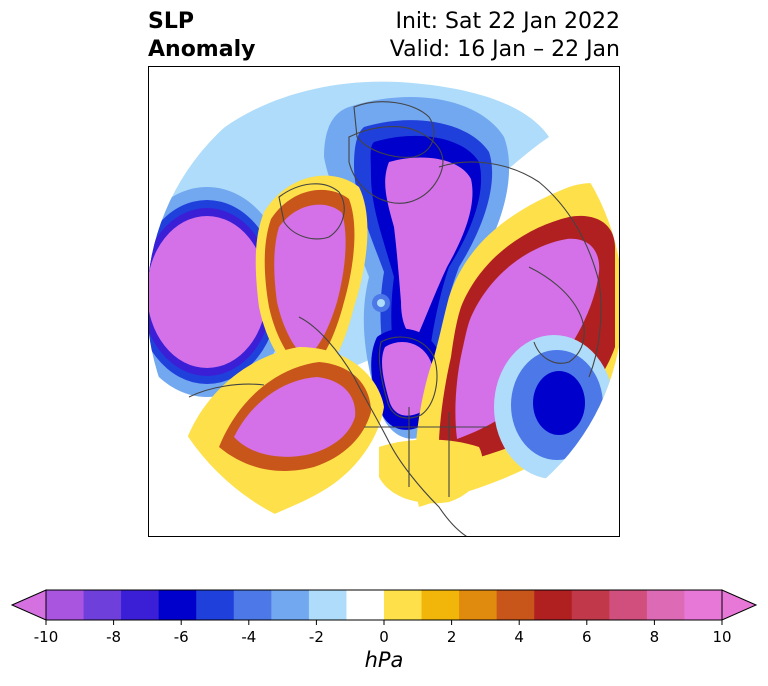  Describe the element at coordinates (722, 637) in the screenshot. I see `colorbar-tick-label: 10` at that location.